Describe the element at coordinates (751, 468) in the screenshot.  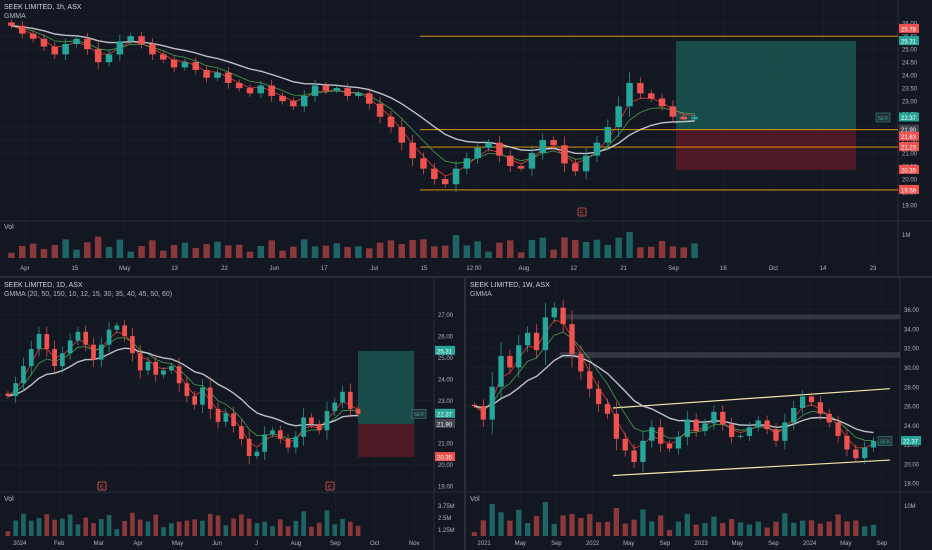
I see `channel-lower-line` at that location.